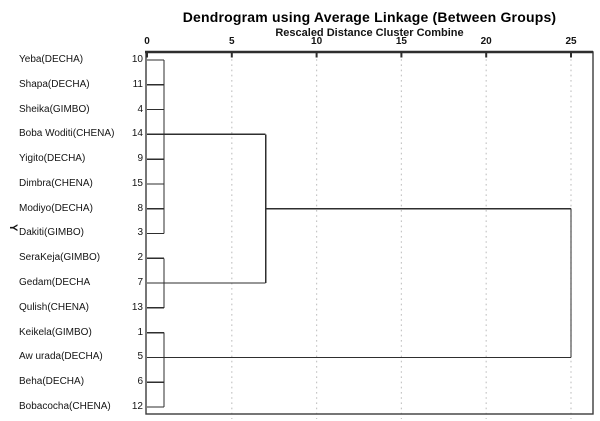 The width and height of the screenshot is (600, 421). What do you see at coordinates (317, 41) in the screenshot?
I see `x-tick-label: 10` at bounding box center [317, 41].